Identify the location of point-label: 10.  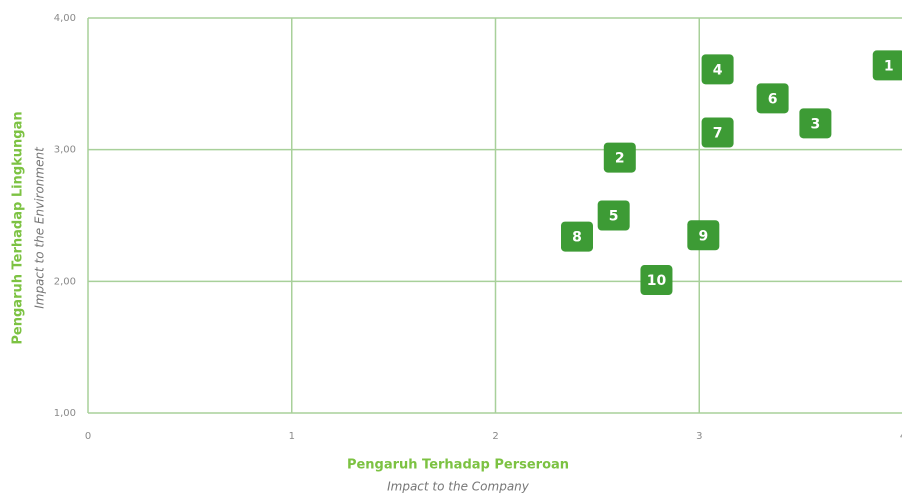
(657, 281).